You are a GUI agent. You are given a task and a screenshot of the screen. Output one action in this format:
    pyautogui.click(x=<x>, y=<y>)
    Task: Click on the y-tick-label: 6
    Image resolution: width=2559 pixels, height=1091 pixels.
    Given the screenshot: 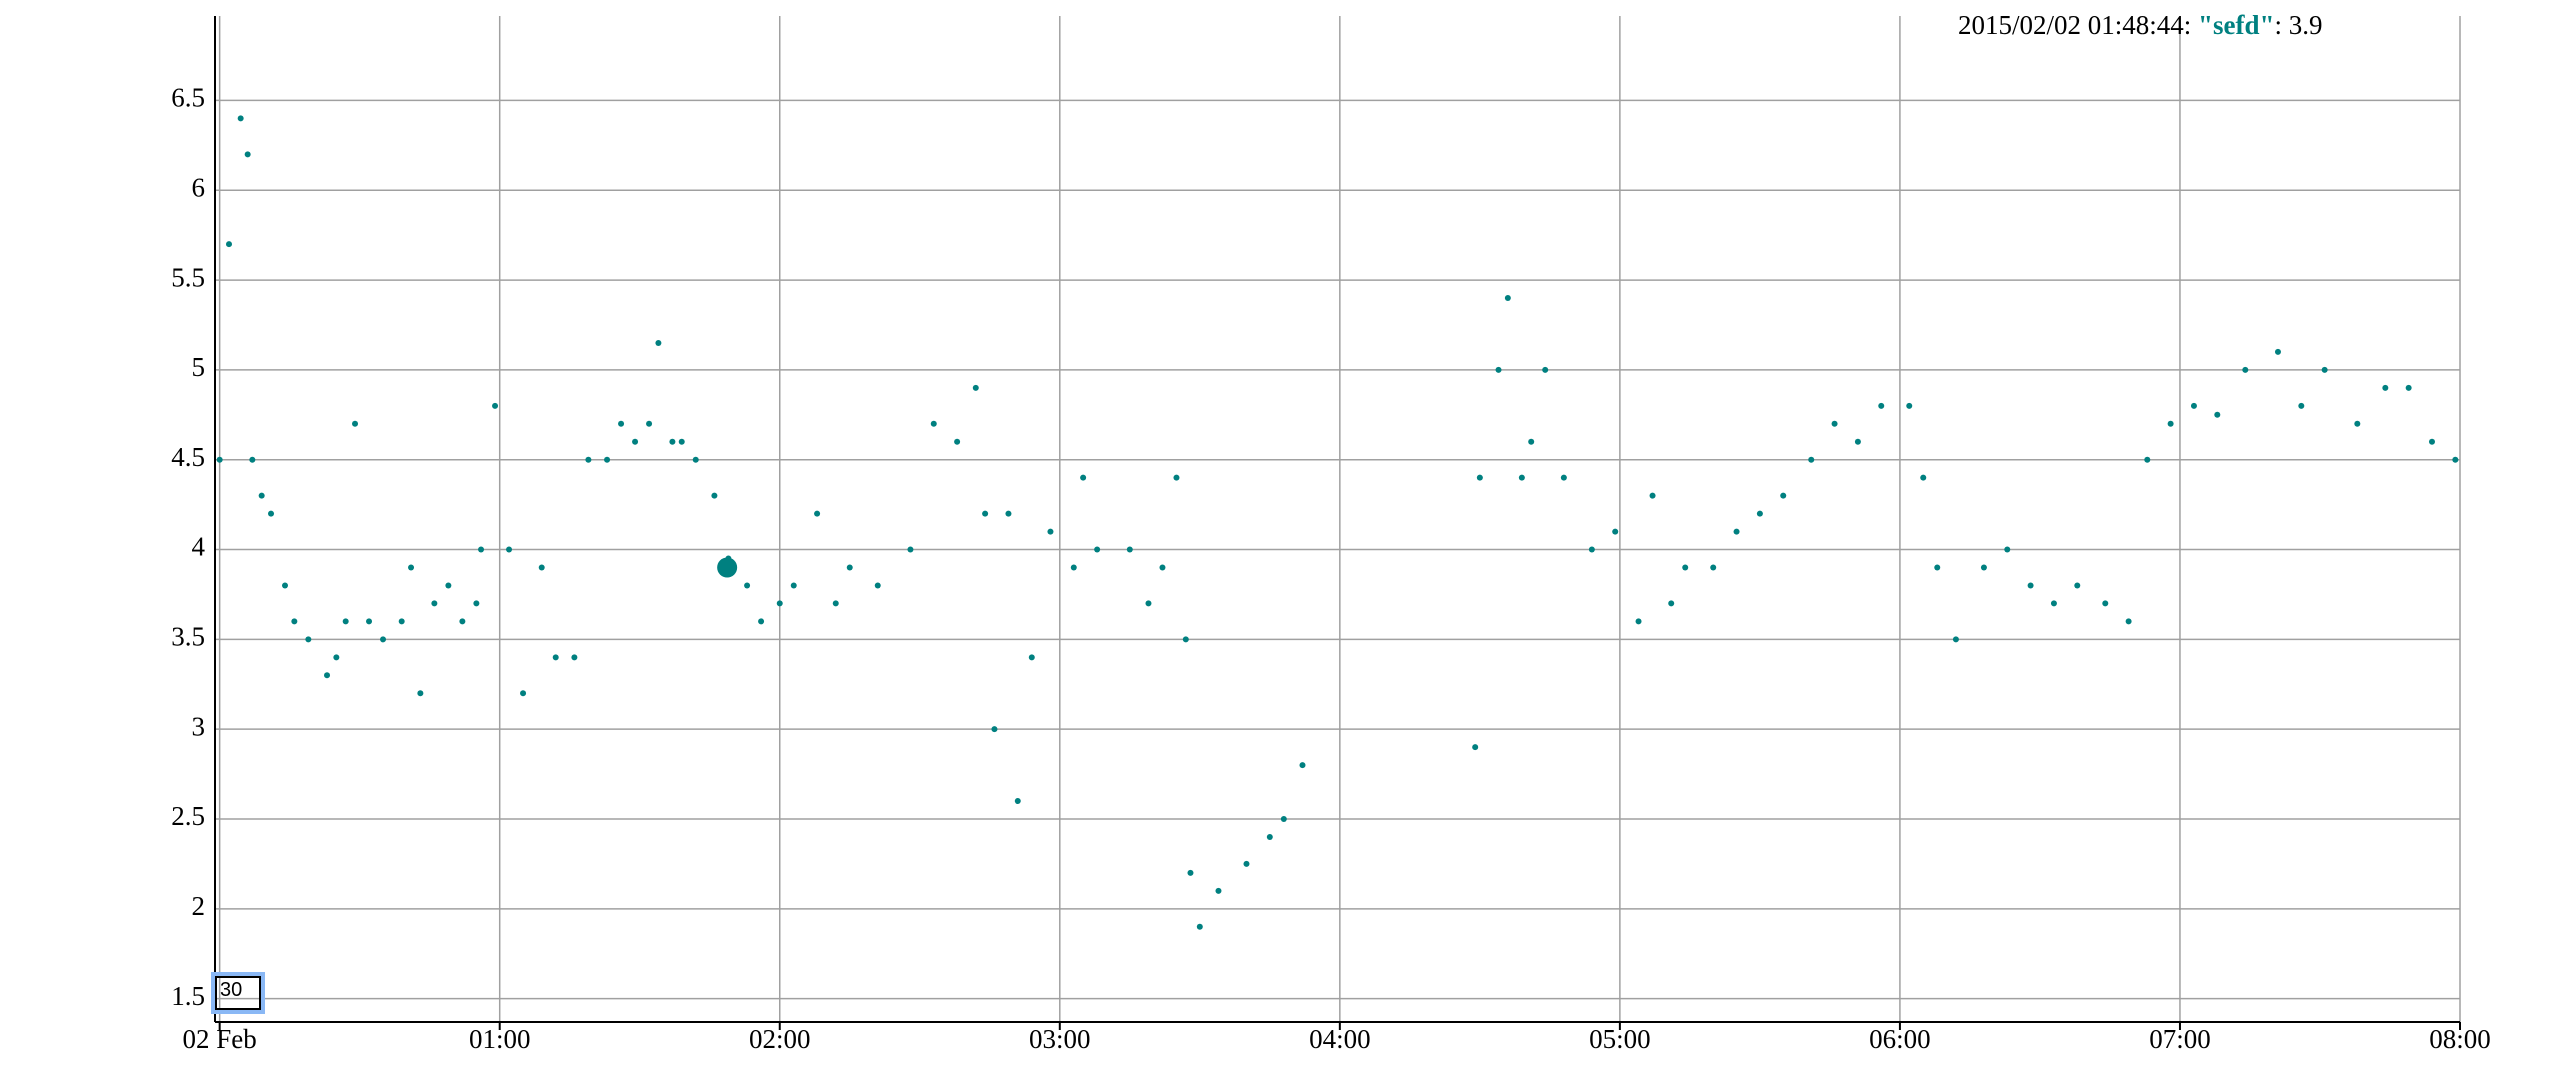 What is the action you would take?
    pyautogui.click(x=199, y=187)
    